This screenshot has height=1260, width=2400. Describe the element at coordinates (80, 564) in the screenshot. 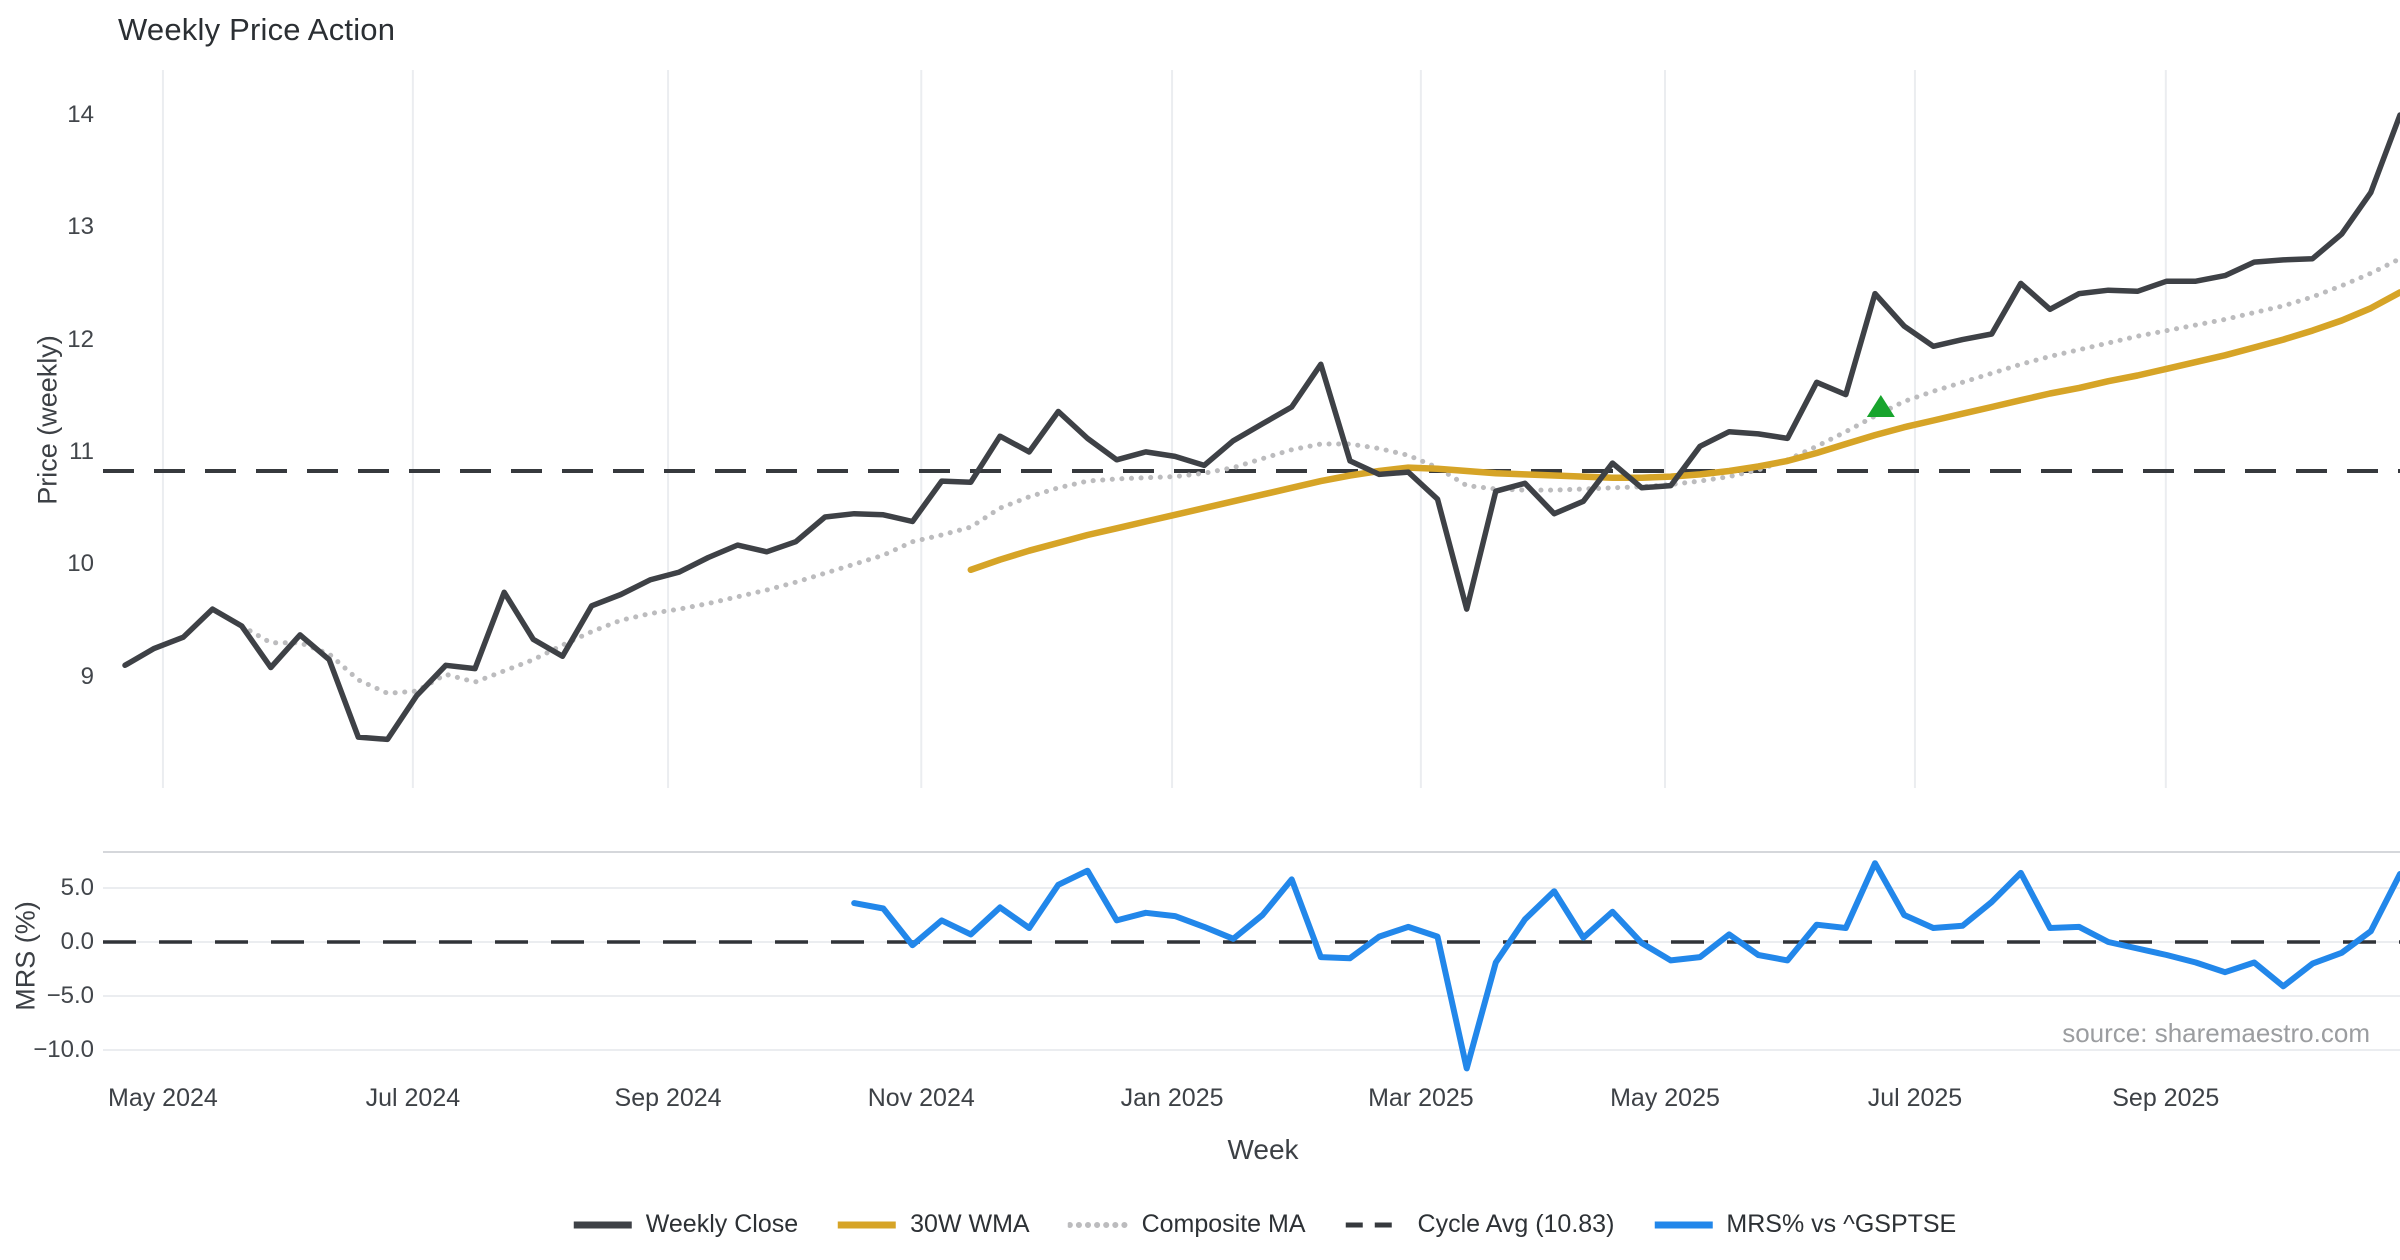

I see `price-ytick-label: 10` at that location.